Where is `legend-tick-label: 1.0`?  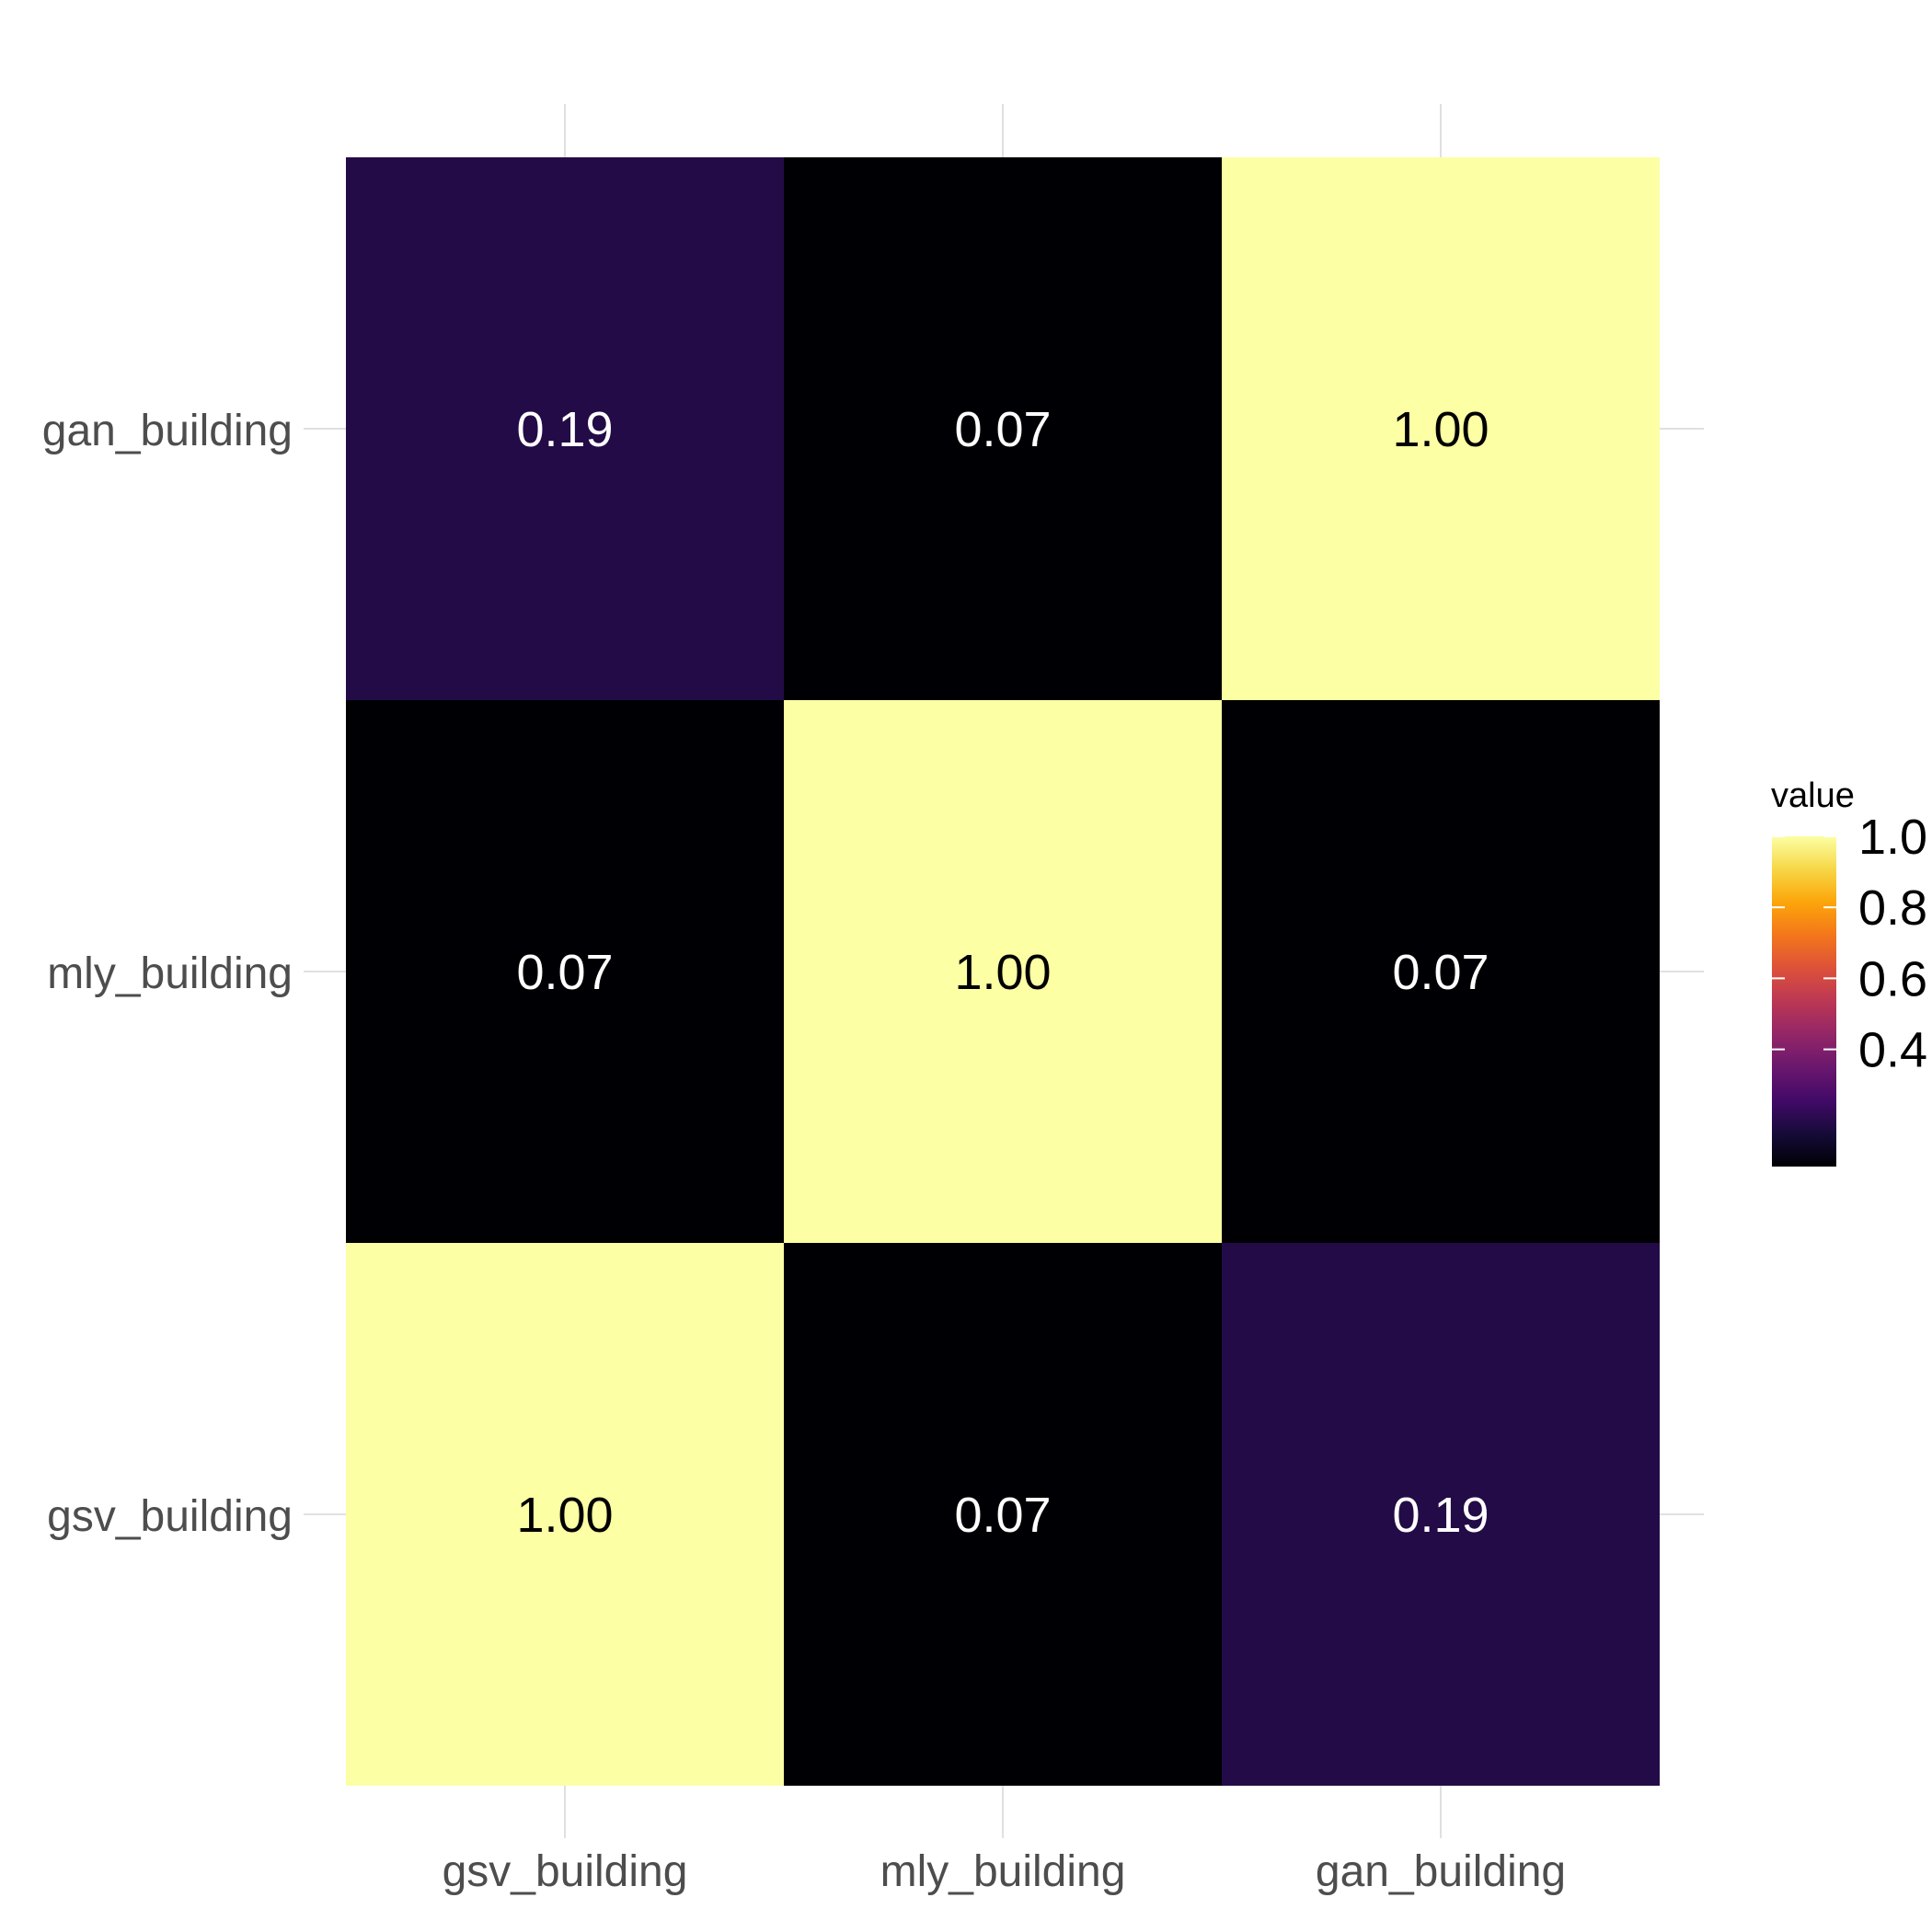
legend-tick-label: 1.0 is located at coordinates (1892, 837).